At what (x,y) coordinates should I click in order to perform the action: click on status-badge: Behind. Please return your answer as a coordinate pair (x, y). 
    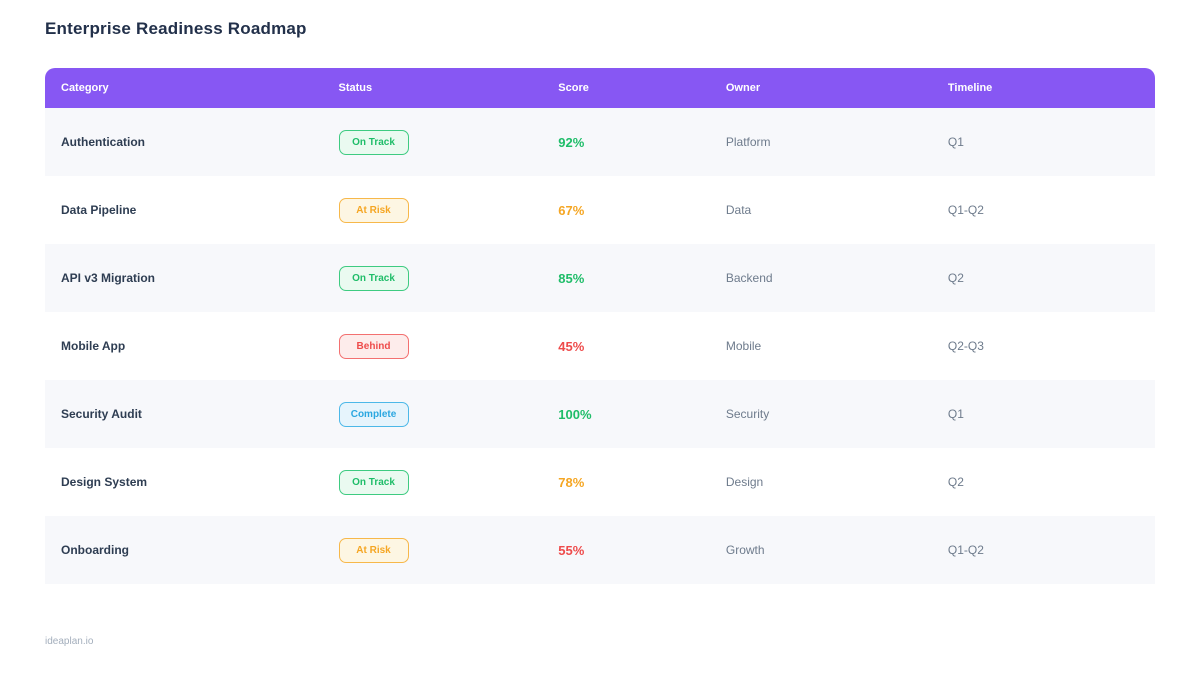
    Looking at the image, I should click on (373, 346).